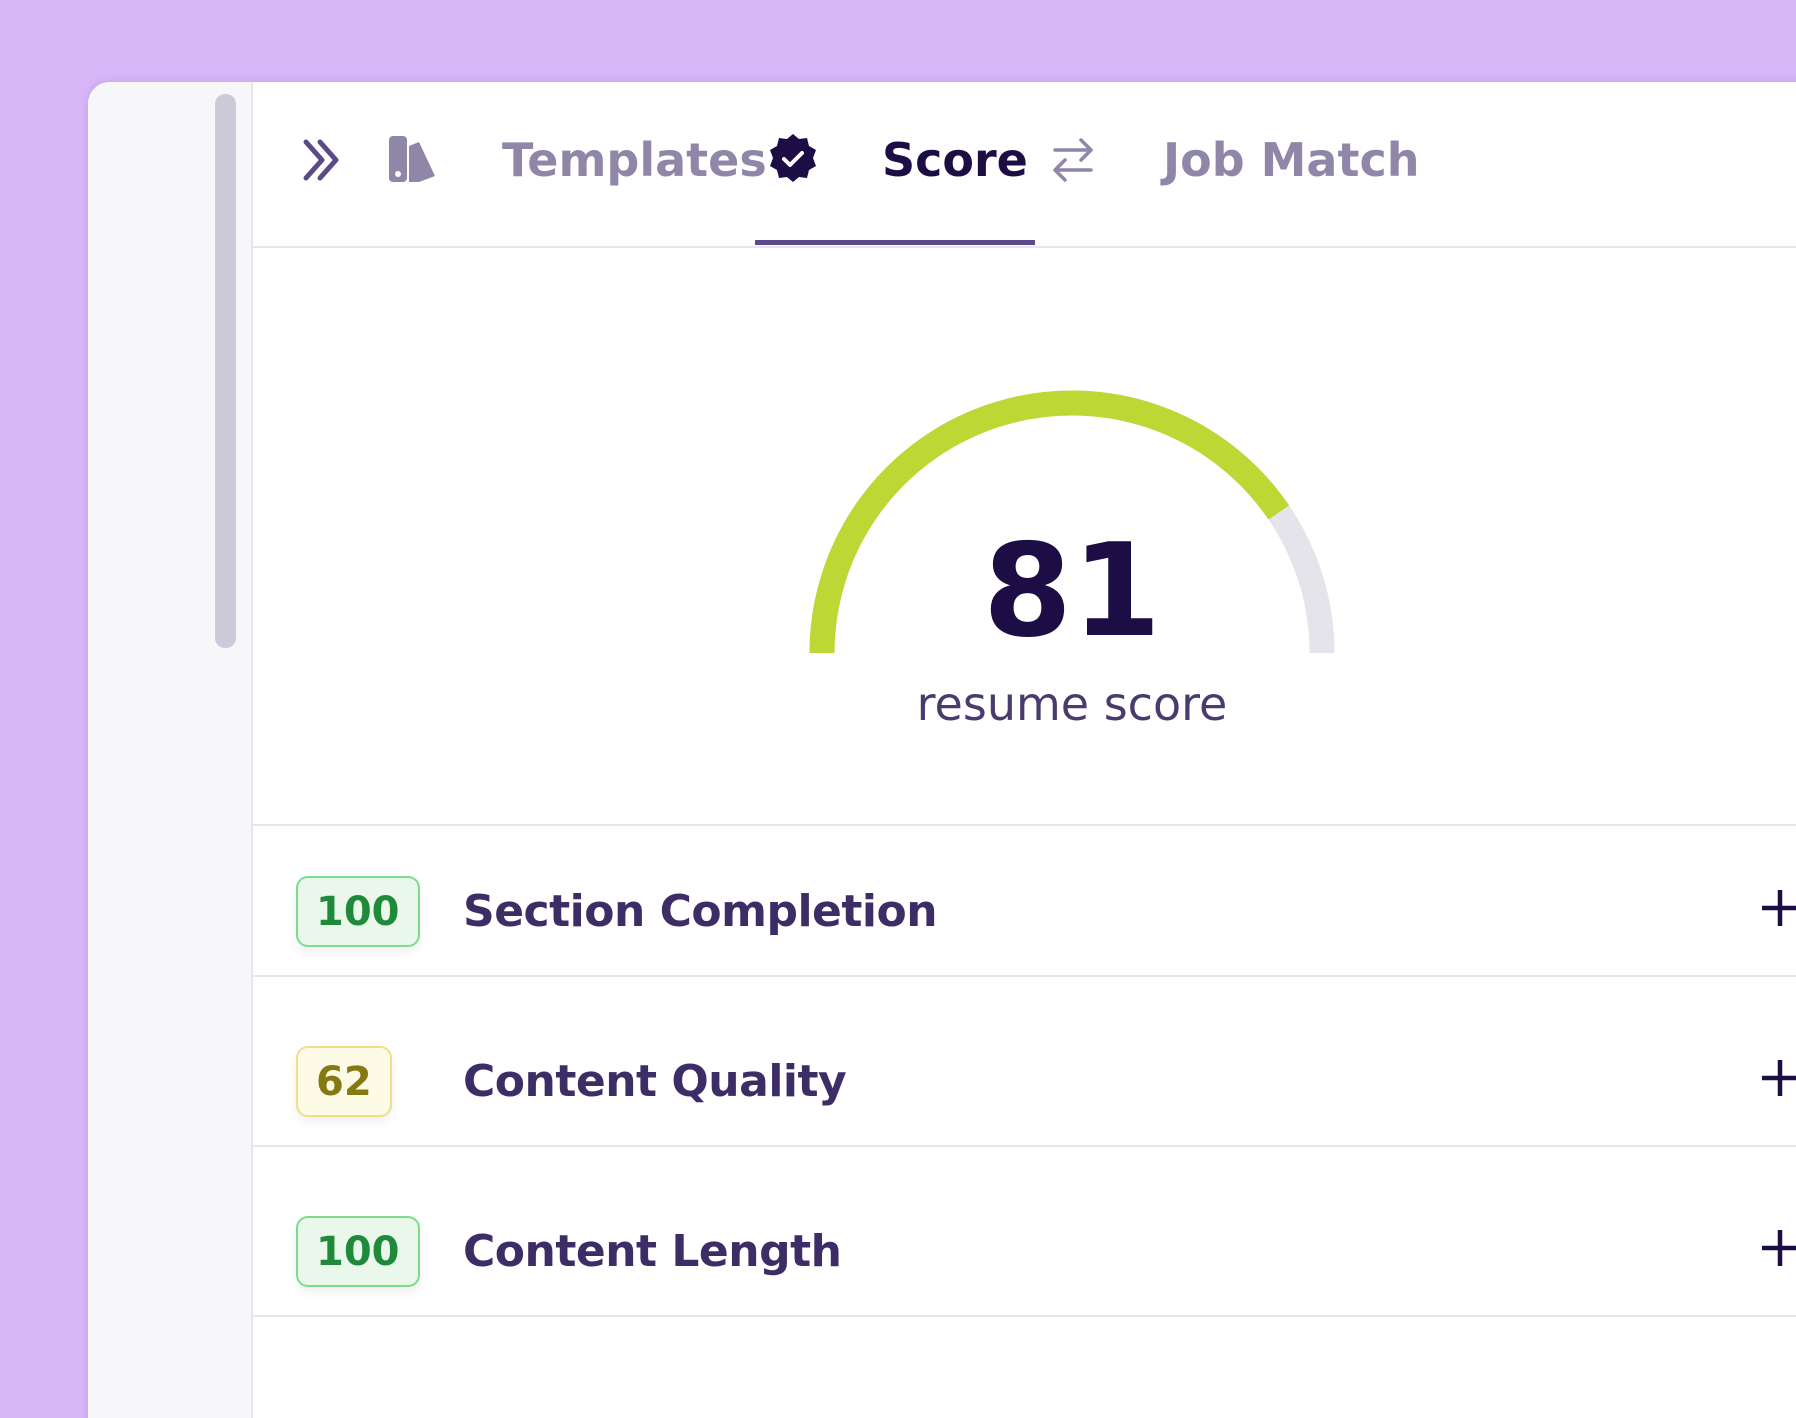 The width and height of the screenshot is (1796, 1418). What do you see at coordinates (895, 242) in the screenshot?
I see `active-tab-indicator` at bounding box center [895, 242].